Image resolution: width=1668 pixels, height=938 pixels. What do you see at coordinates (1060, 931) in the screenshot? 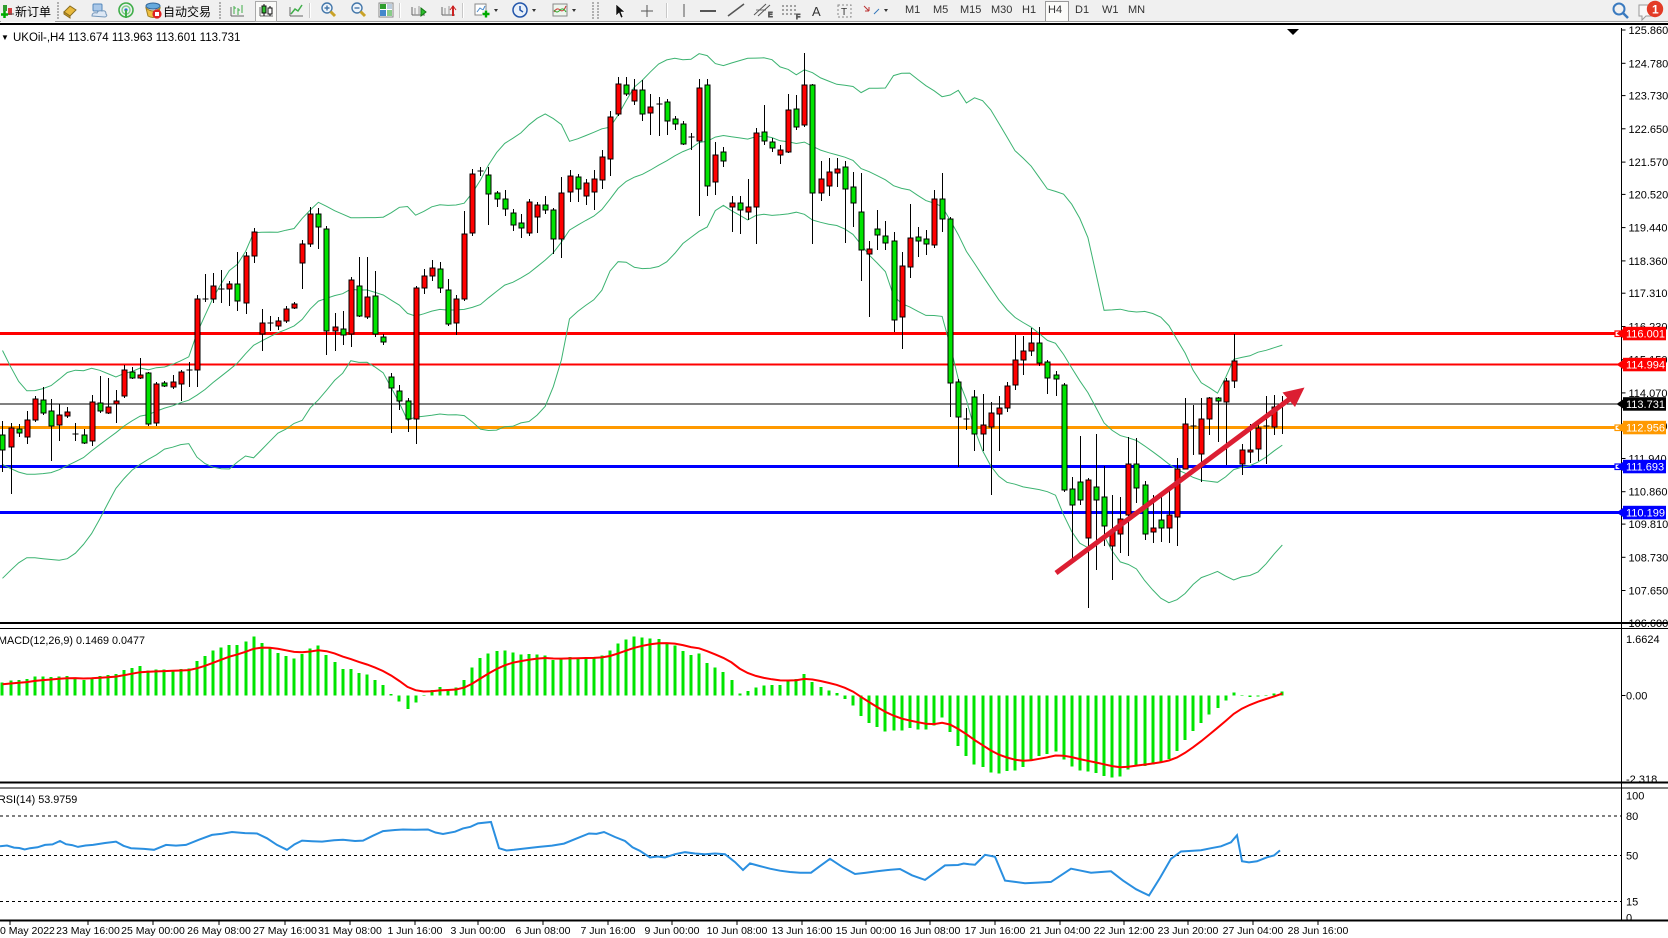
I see `svg-text: 21 Jun 04:00` at bounding box center [1060, 931].